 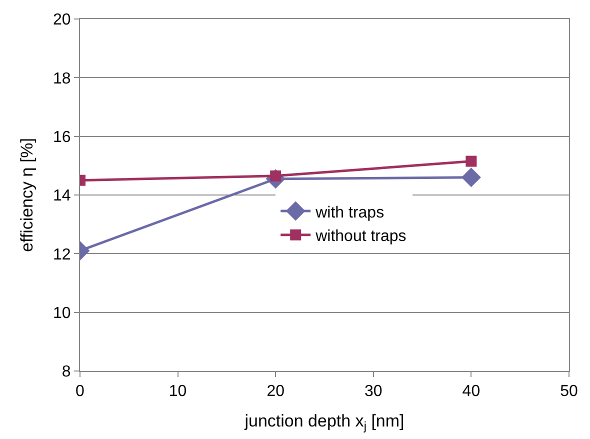 What do you see at coordinates (373, 391) in the screenshot?
I see `x-tick-label: 30` at bounding box center [373, 391].